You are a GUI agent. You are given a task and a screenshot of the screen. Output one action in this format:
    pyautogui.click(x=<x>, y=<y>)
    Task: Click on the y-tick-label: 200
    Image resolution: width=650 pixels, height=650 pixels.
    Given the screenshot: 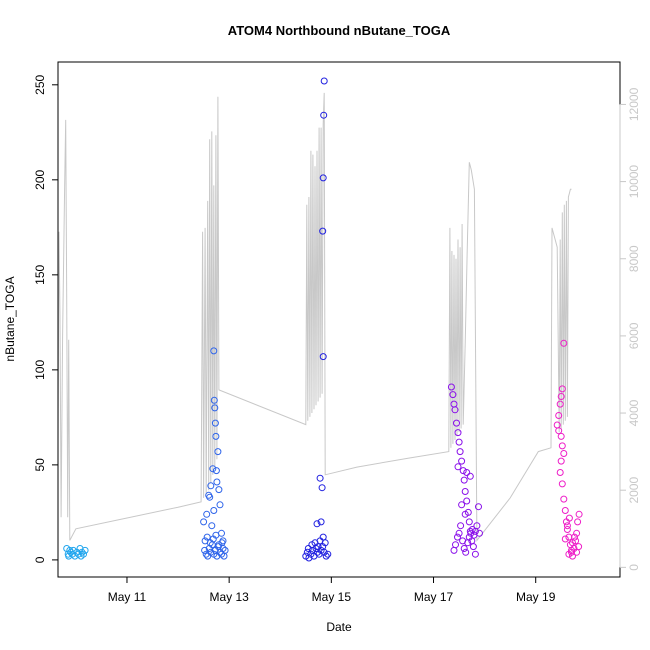 What is the action you would take?
    pyautogui.click(x=40, y=179)
    